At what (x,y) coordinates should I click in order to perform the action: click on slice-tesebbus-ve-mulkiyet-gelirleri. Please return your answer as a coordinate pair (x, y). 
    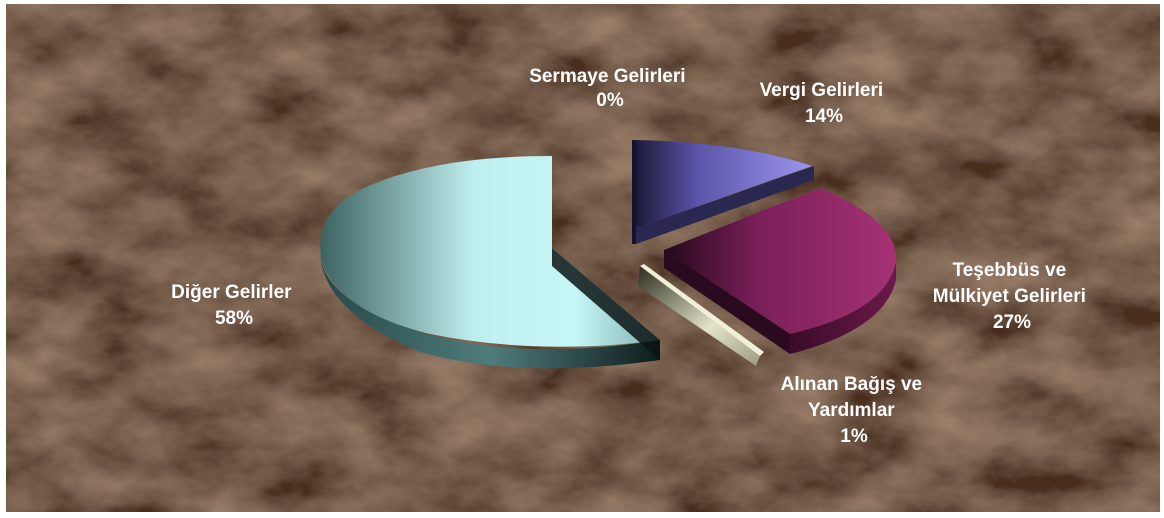
    Looking at the image, I should click on (780, 271).